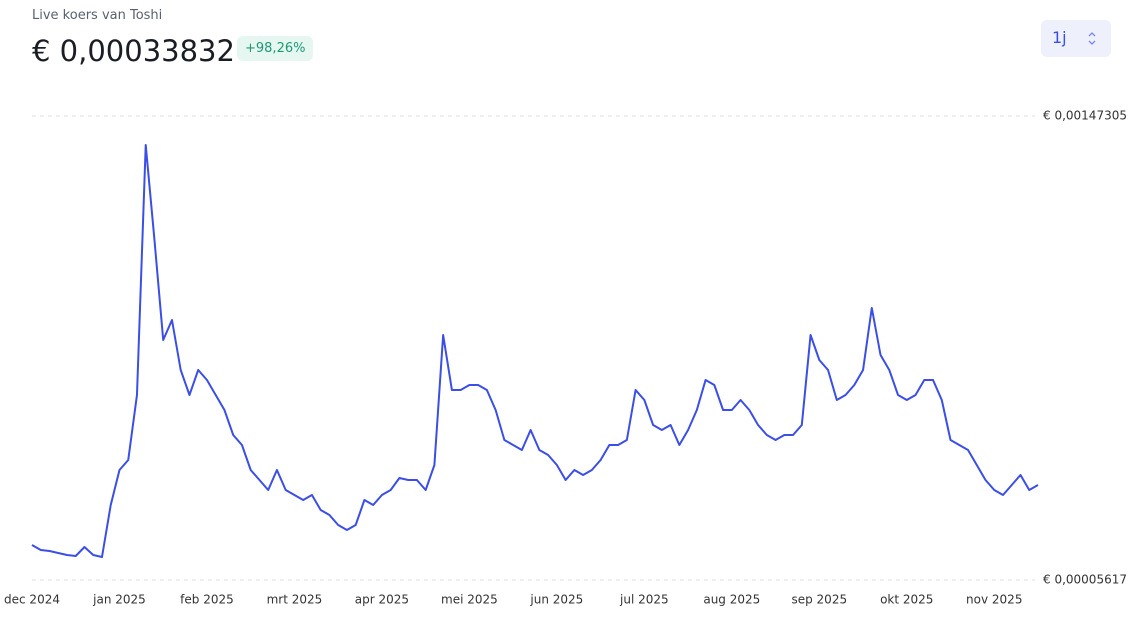 The image size is (1140, 624). I want to click on period-select: 1j, so click(1076, 38).